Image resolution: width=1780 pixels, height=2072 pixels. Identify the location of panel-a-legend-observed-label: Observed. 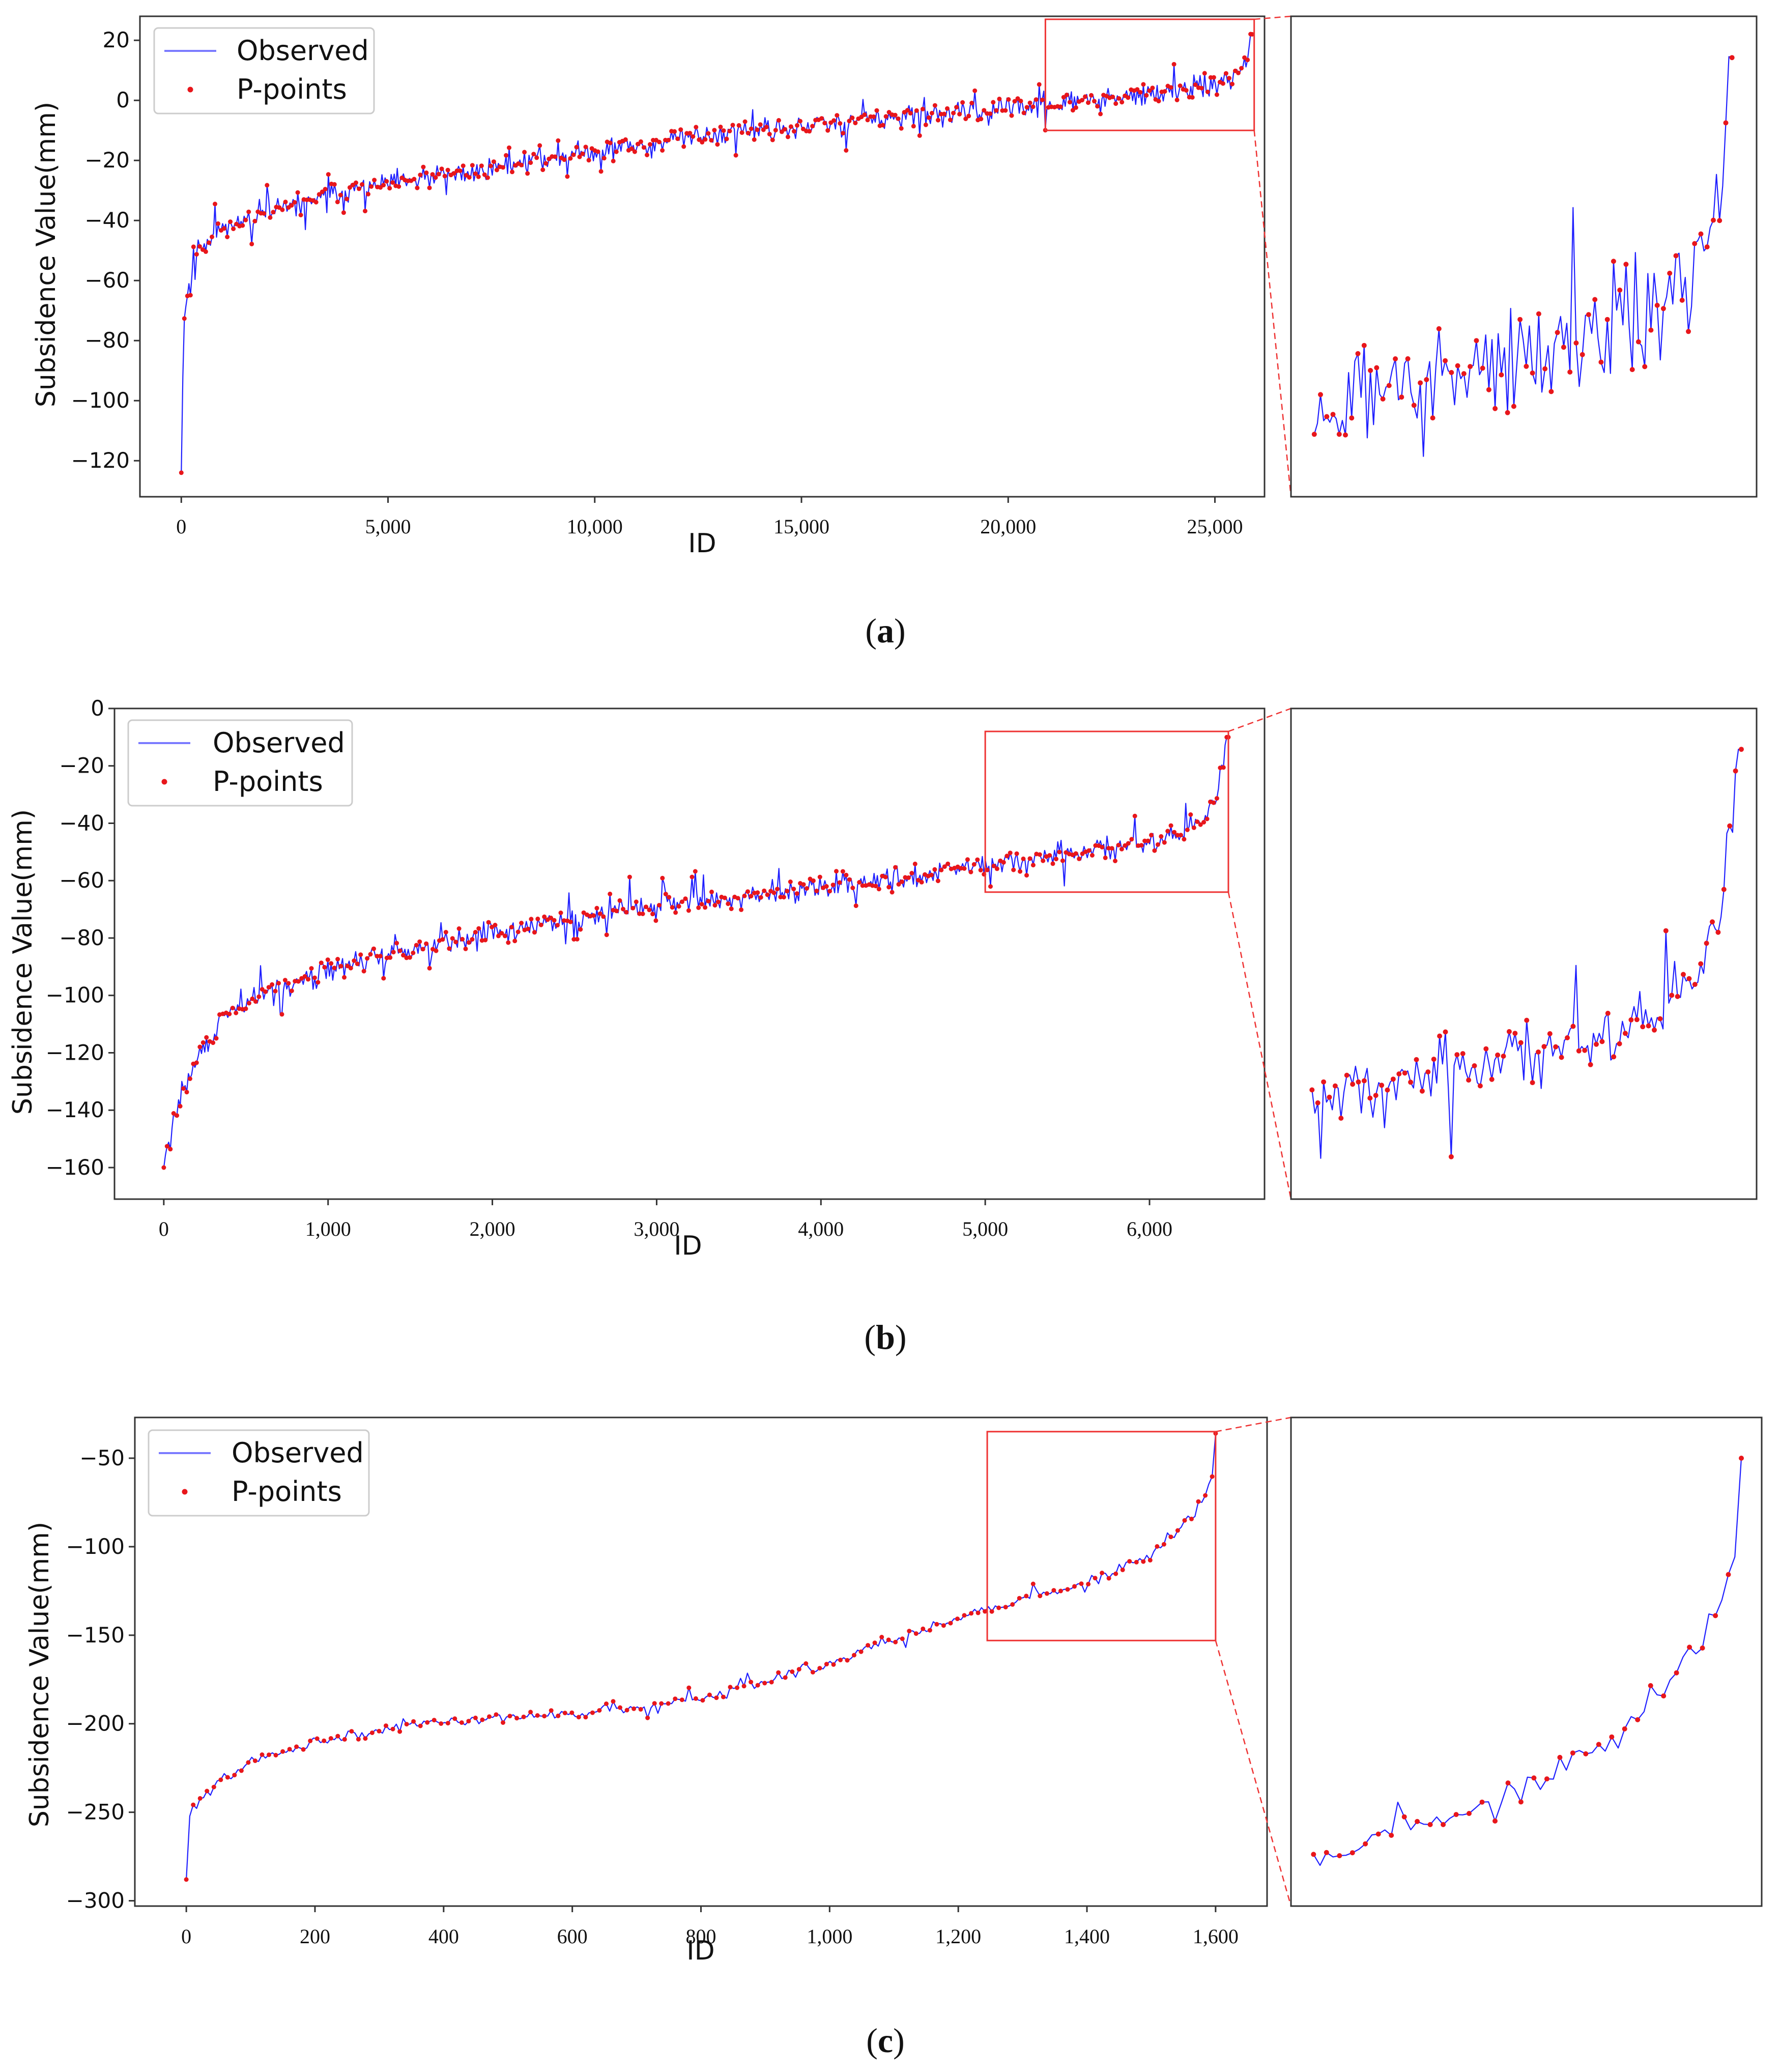
(303, 51).